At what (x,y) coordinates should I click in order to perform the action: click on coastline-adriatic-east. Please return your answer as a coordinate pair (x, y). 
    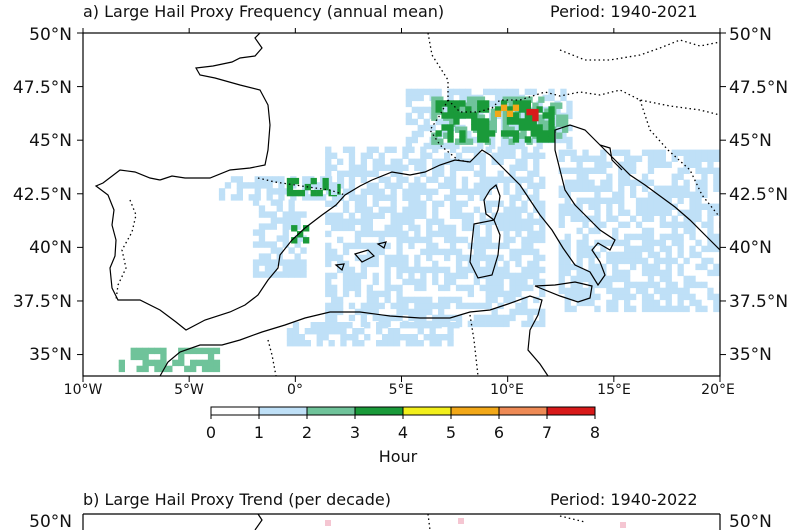
    Looking at the image, I should click on (611, 157).